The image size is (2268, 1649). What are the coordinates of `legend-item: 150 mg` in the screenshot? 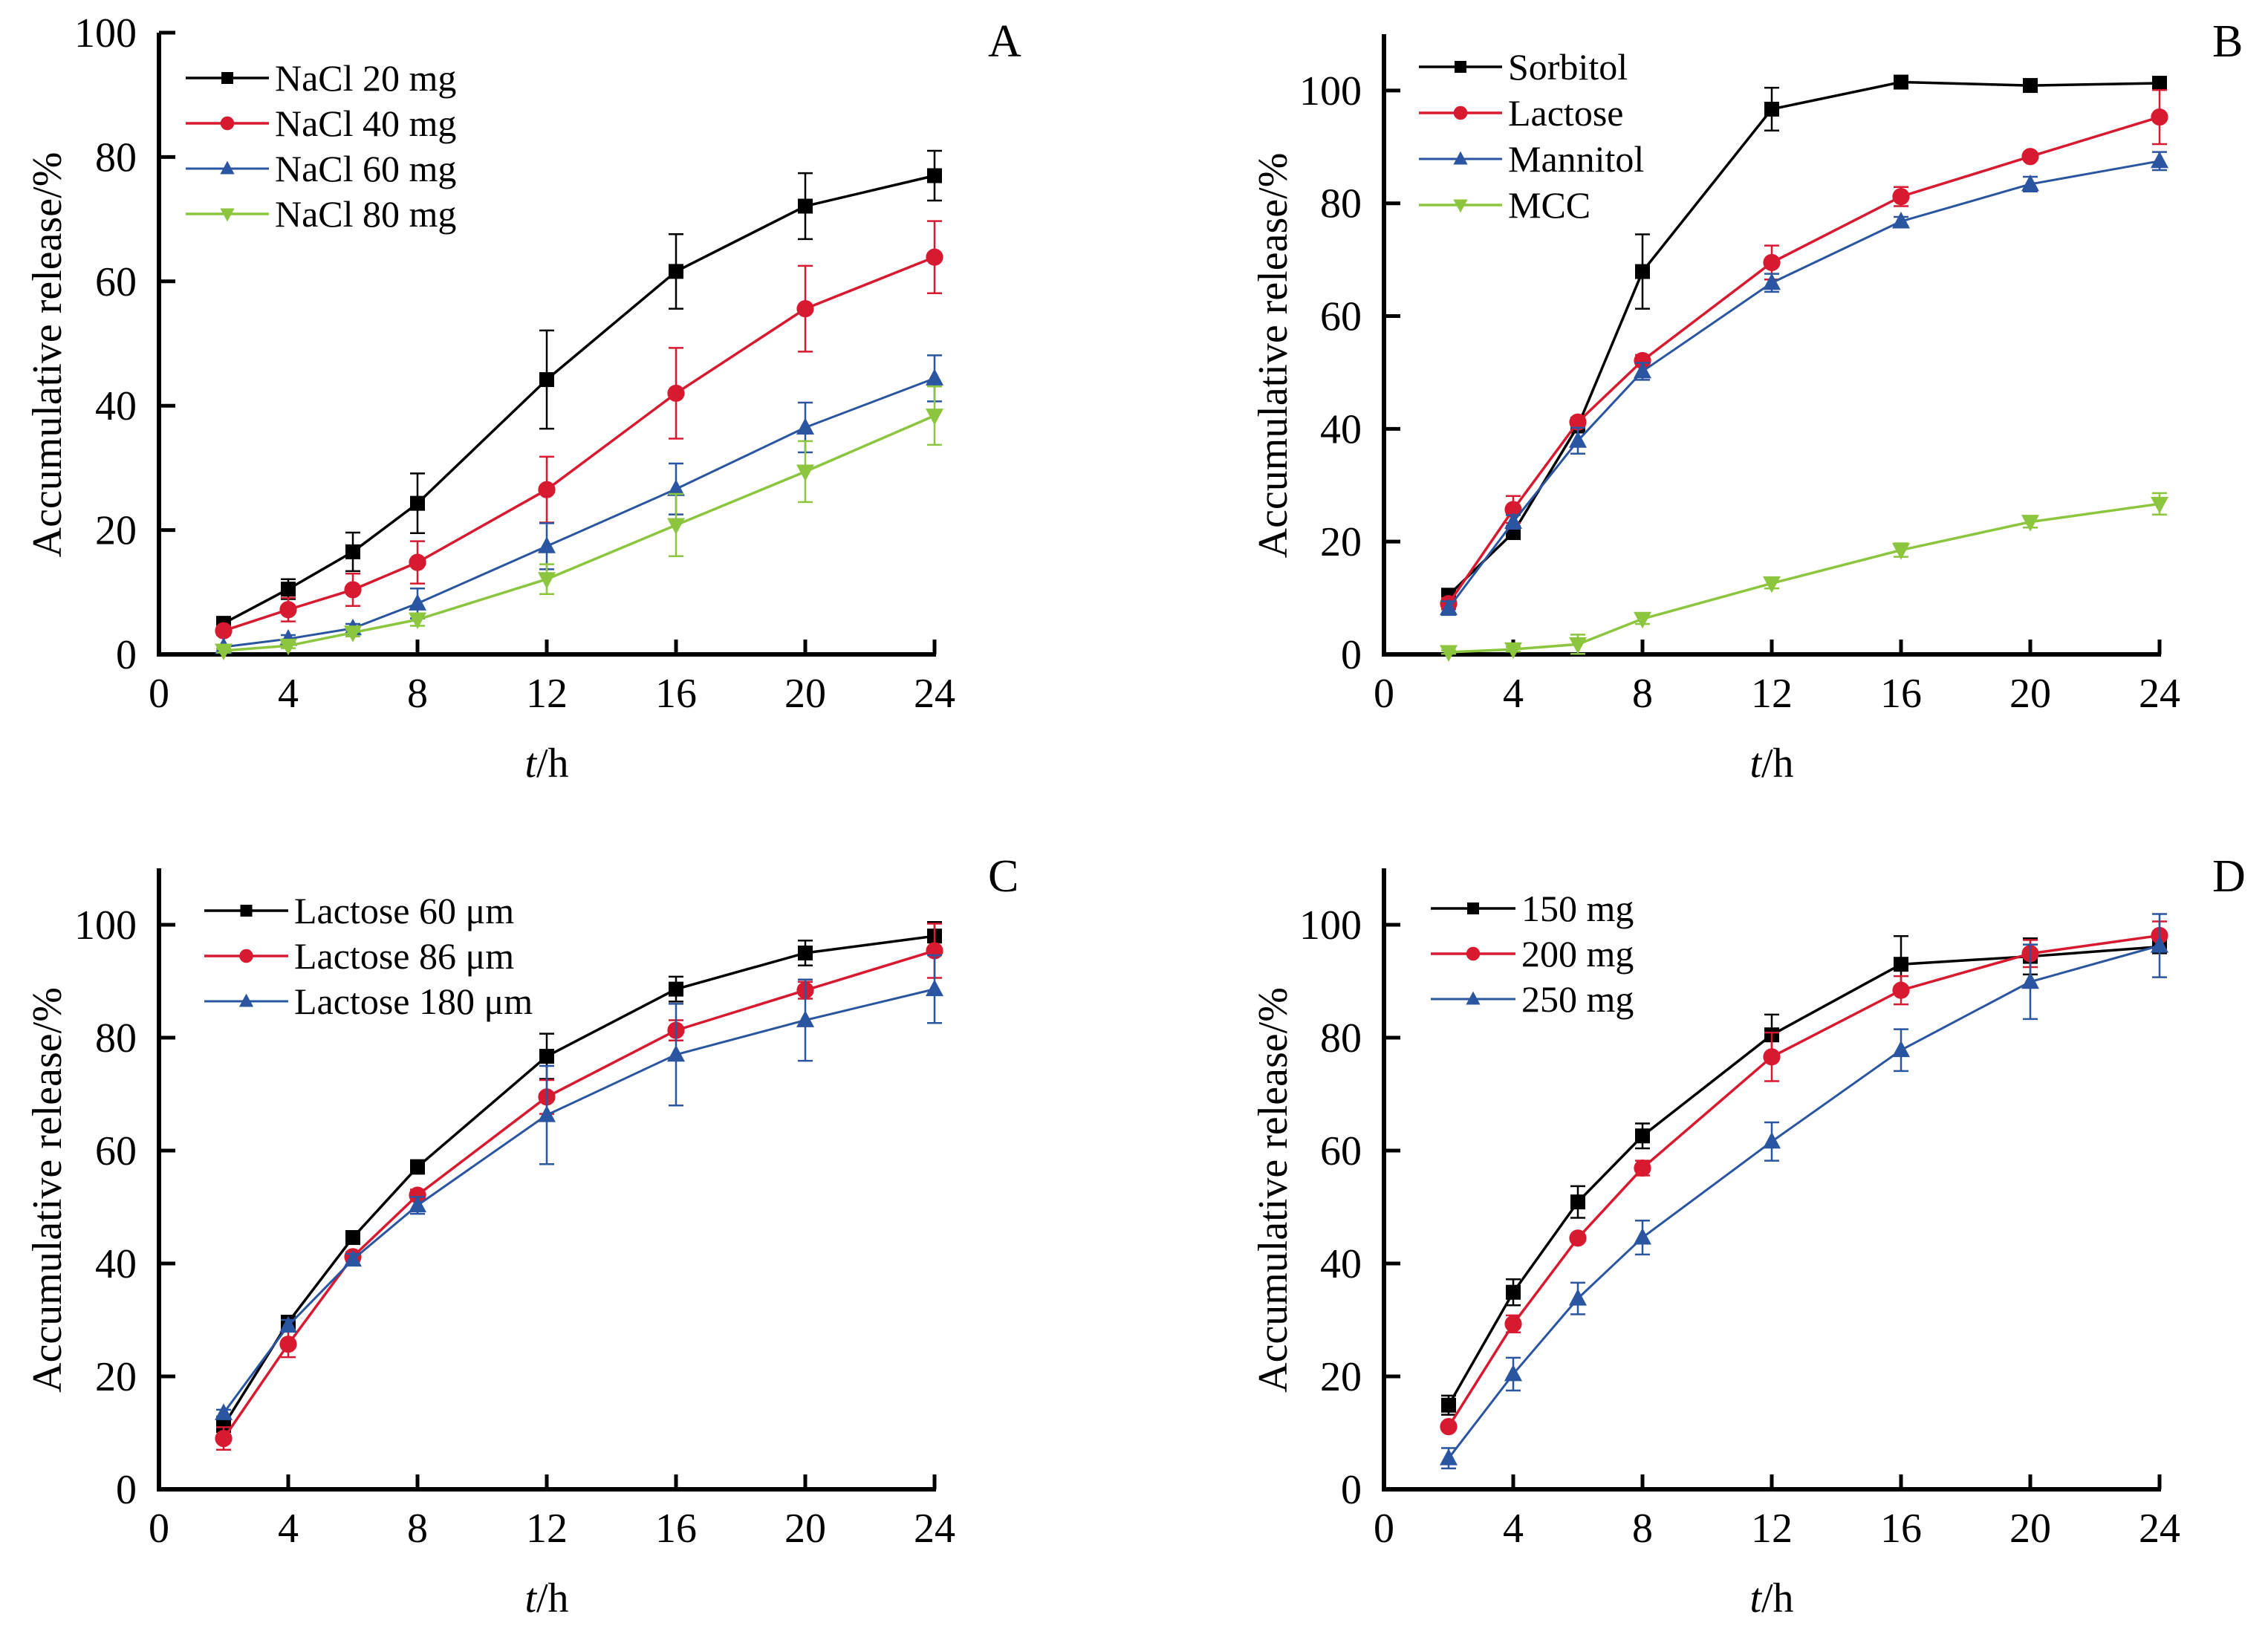 It's located at (1533, 908).